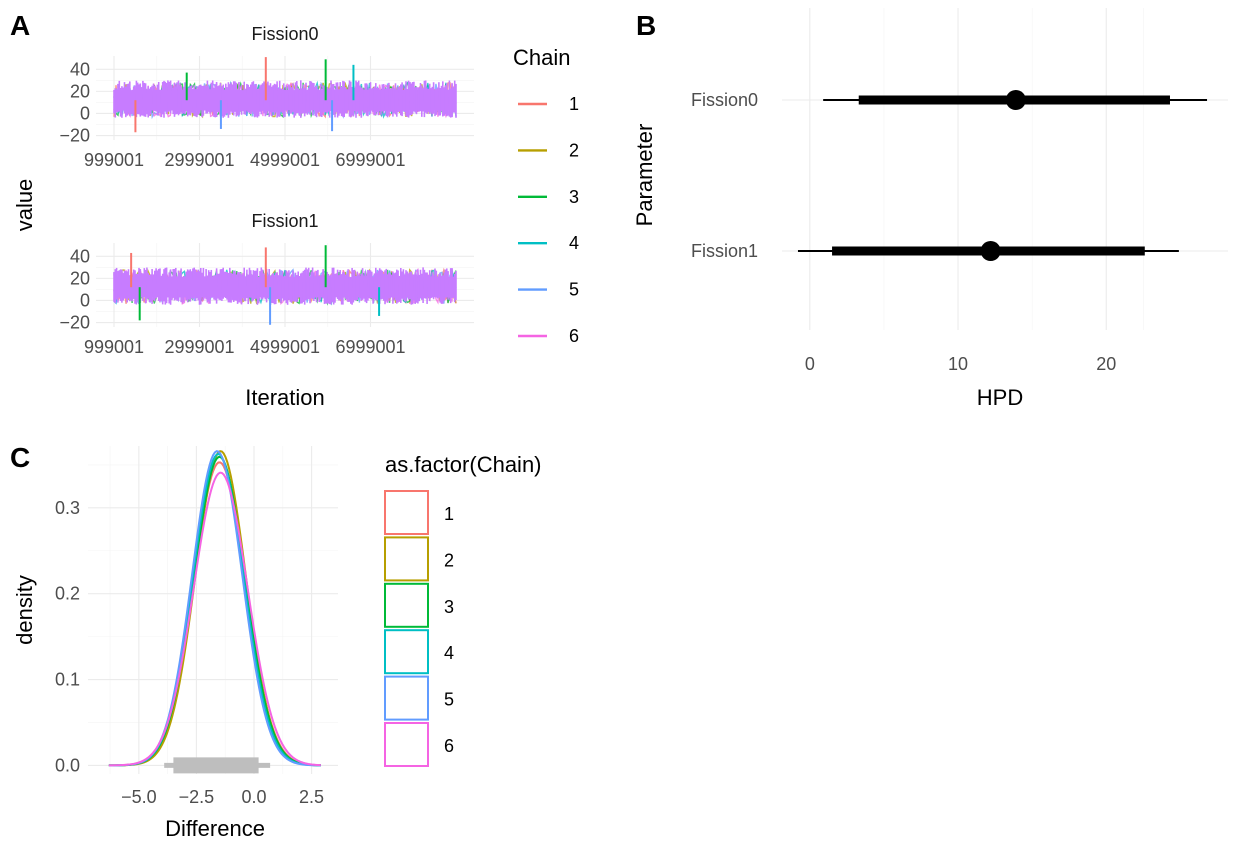  I want to click on legend-label-chain: 3, so click(574, 197).